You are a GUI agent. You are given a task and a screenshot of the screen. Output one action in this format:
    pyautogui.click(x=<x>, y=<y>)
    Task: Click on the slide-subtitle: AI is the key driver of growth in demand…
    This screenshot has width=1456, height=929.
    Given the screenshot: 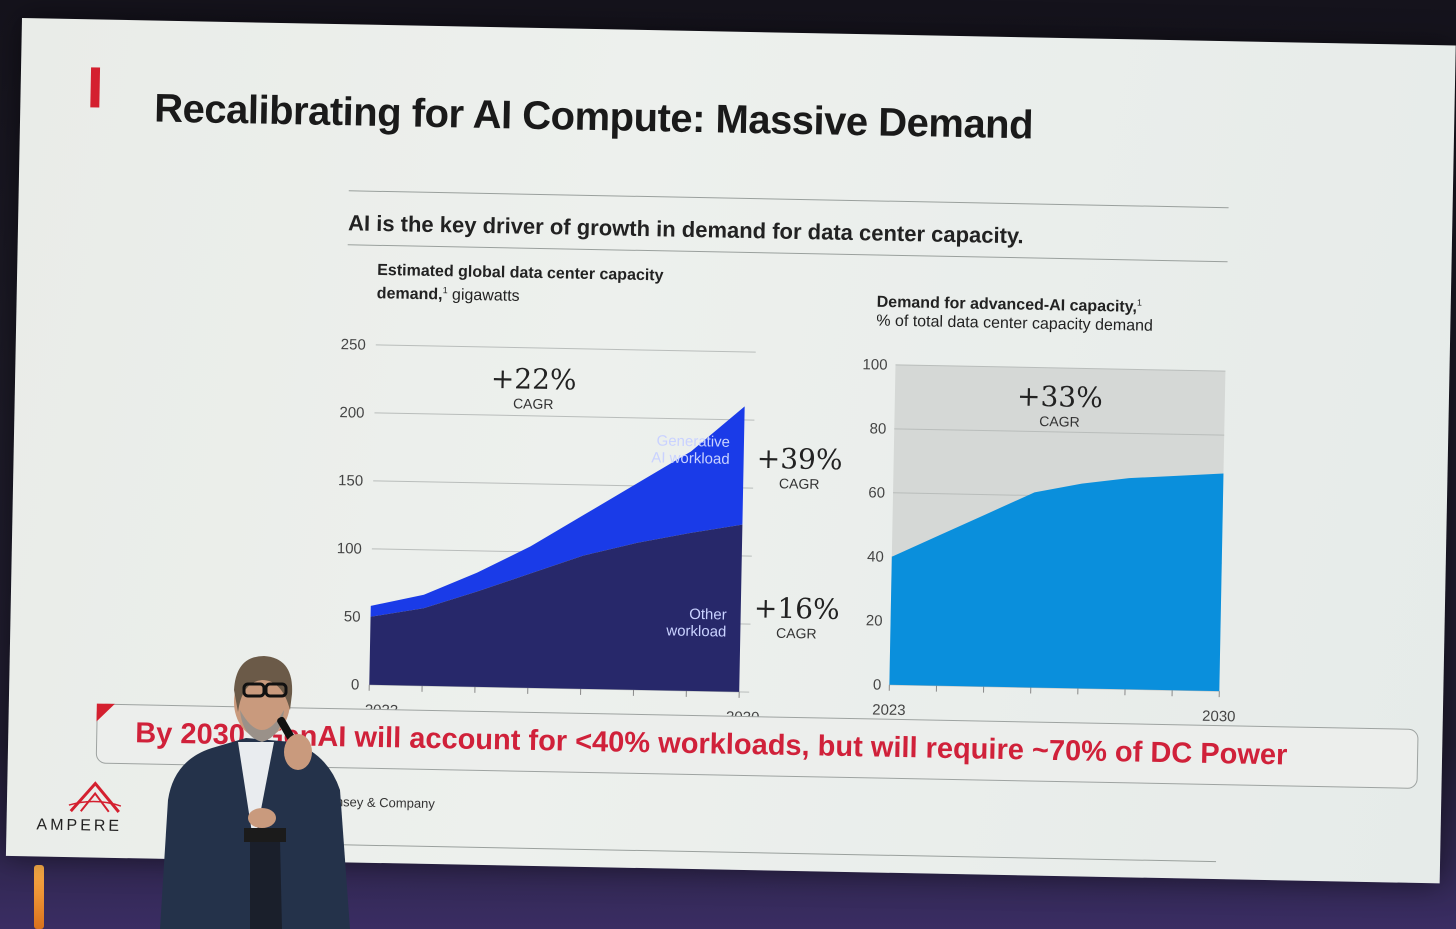 What is the action you would take?
    pyautogui.click(x=685, y=229)
    